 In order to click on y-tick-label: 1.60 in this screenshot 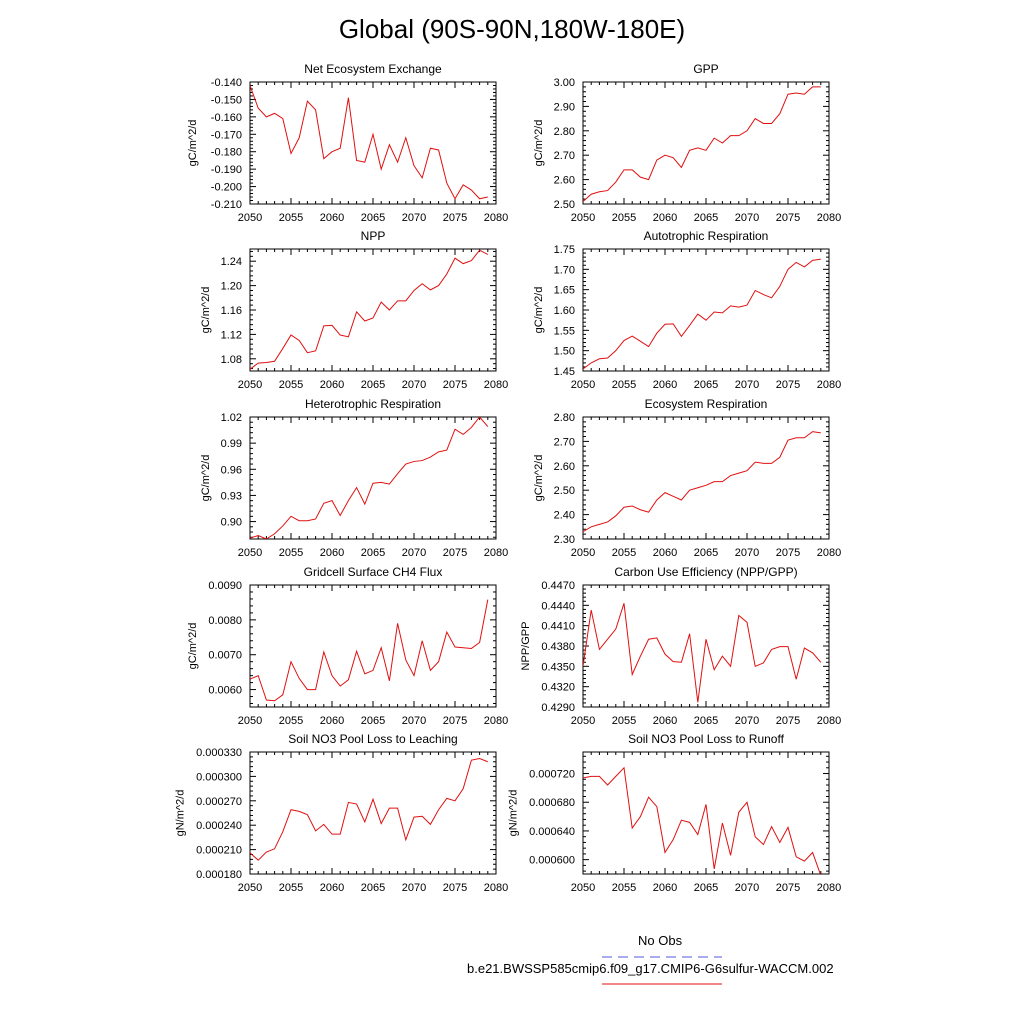, I will do `click(564, 311)`.